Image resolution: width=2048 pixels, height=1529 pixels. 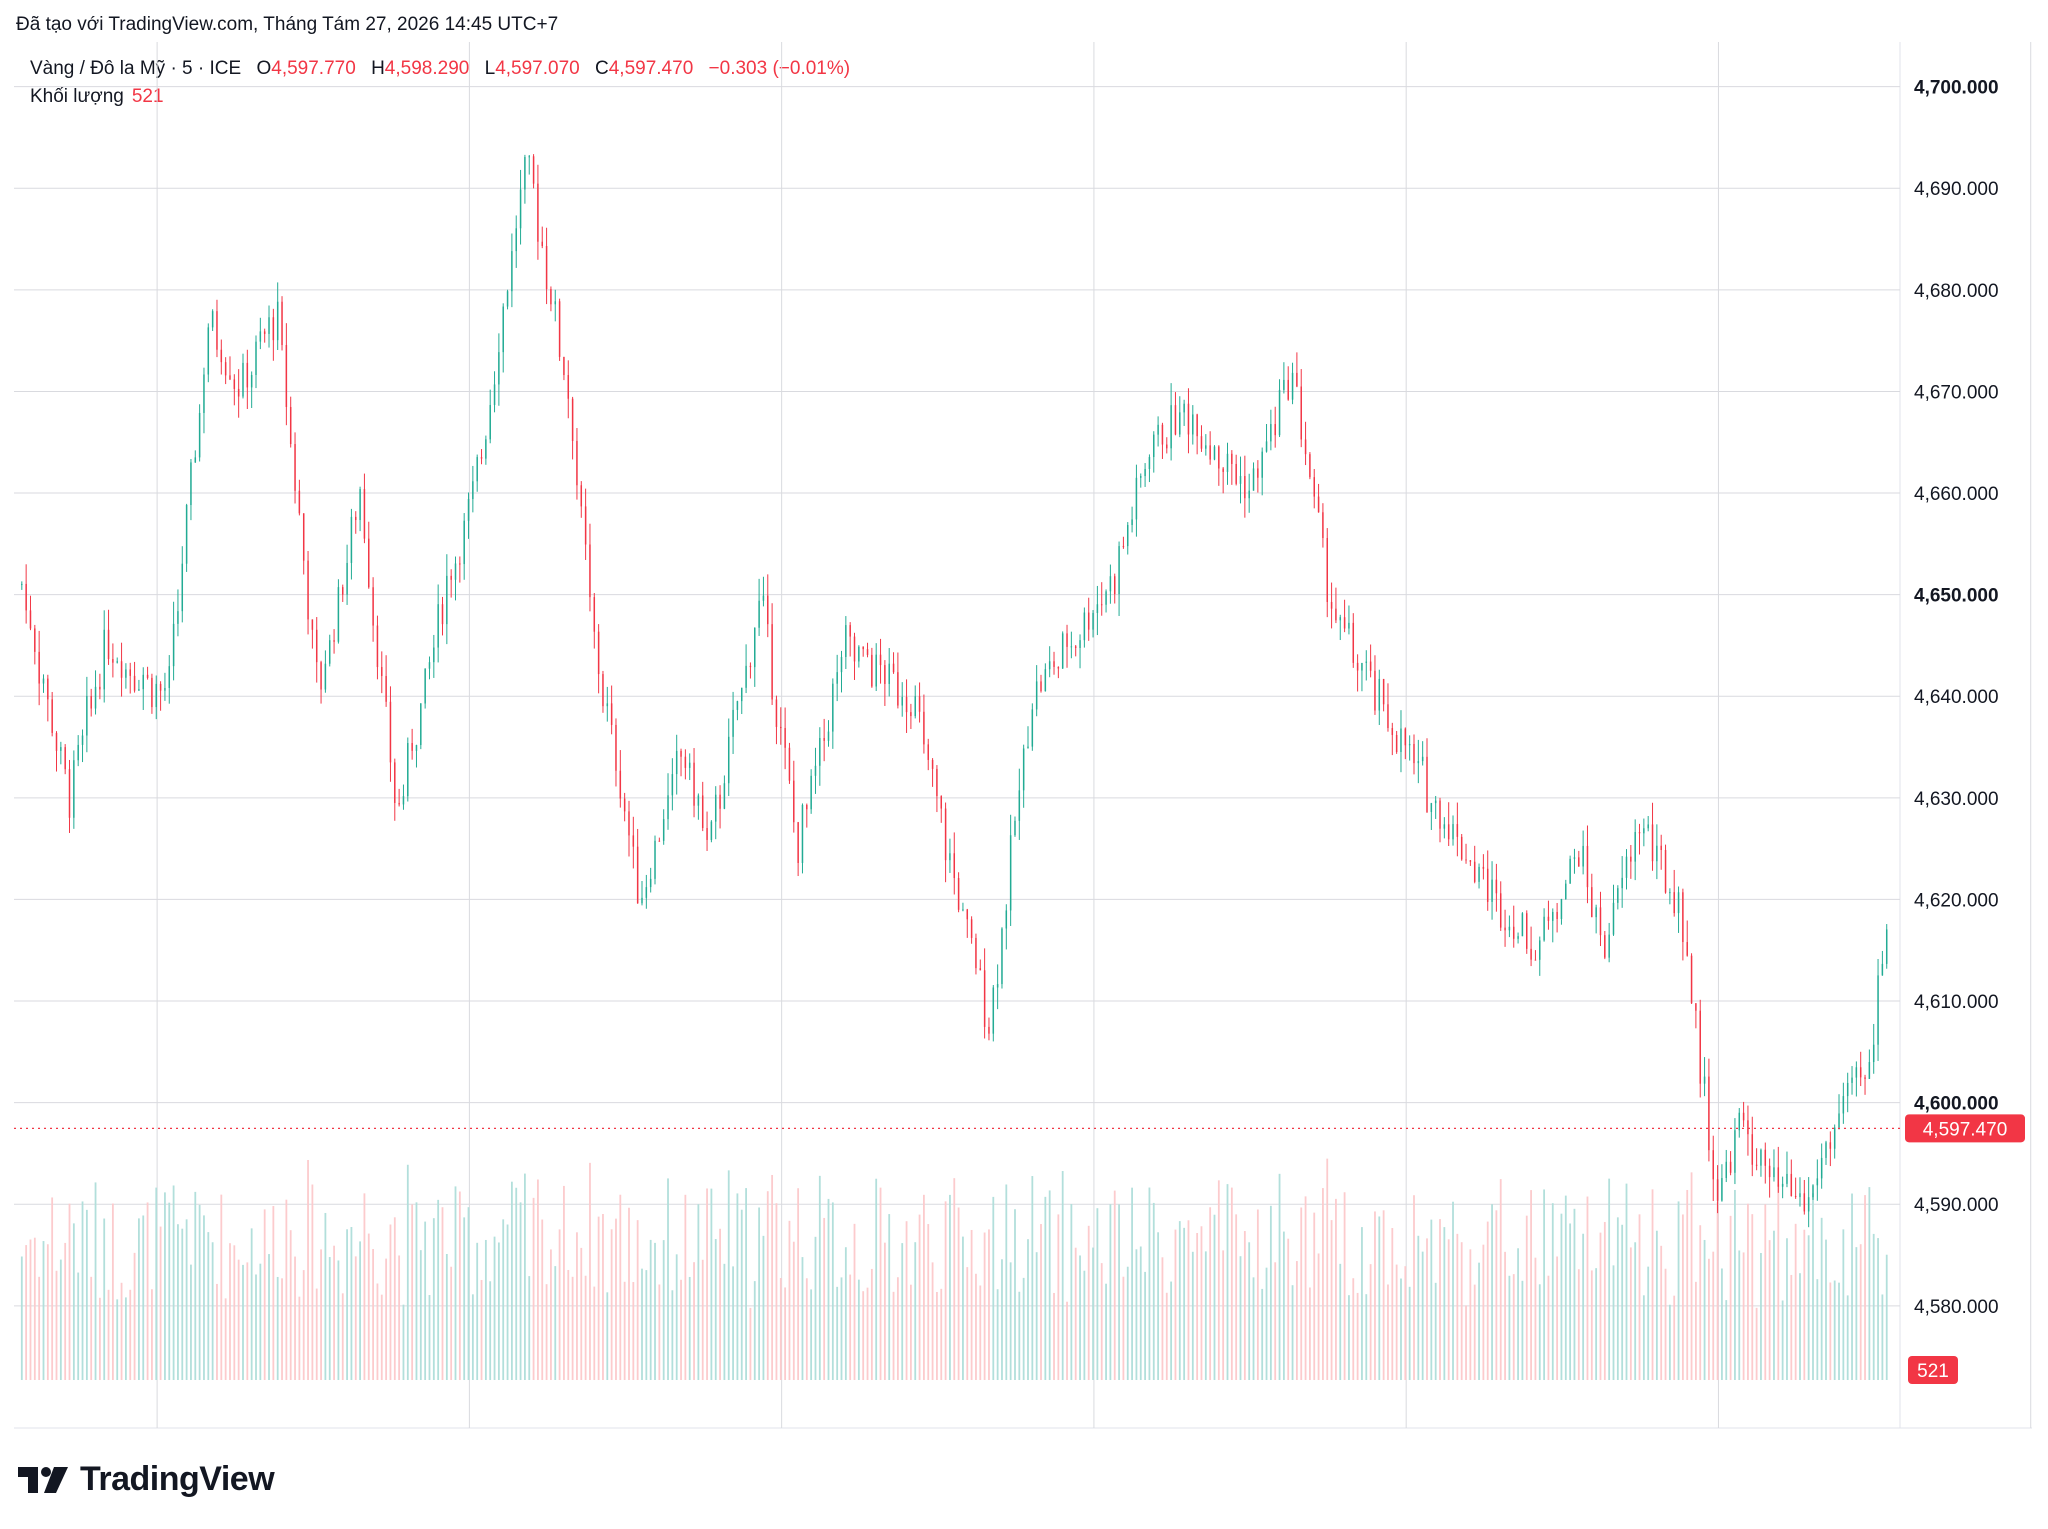 What do you see at coordinates (97, 97) in the screenshot?
I see `volume-legend: Khối lượng 521` at bounding box center [97, 97].